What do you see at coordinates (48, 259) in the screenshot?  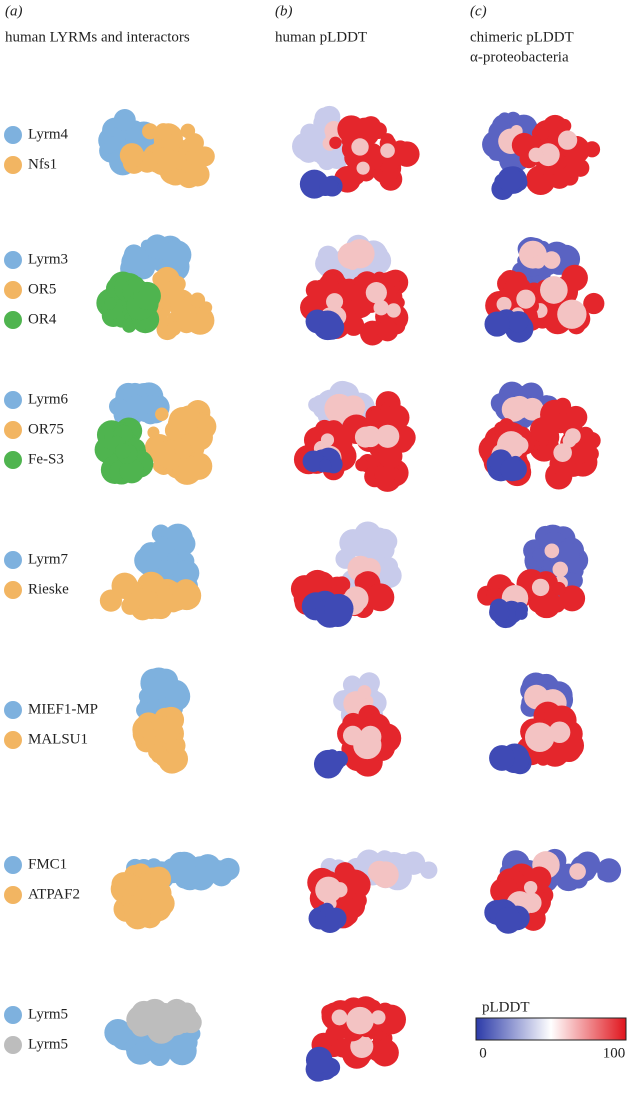 I see `legend-label: Lyrm3` at bounding box center [48, 259].